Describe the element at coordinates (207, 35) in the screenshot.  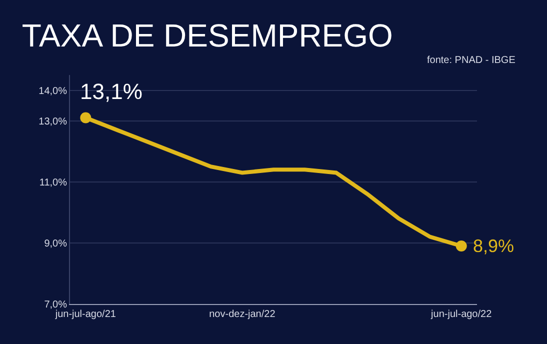
I see `chart-title: TAXA DE DESEMPREGO` at that location.